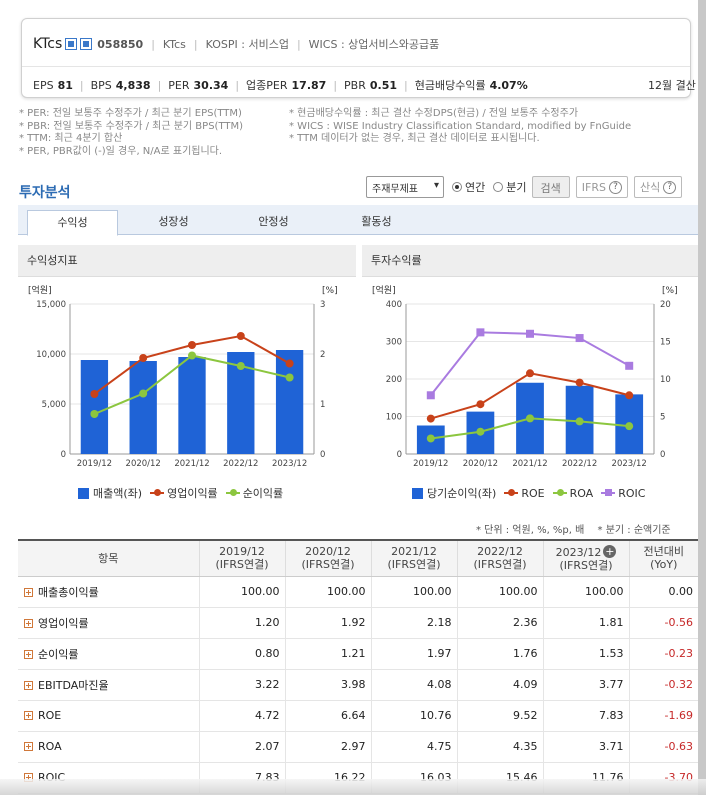 The image size is (706, 795). What do you see at coordinates (450, 85) in the screenshot?
I see `metric-label: 현금배당수익률` at bounding box center [450, 85].